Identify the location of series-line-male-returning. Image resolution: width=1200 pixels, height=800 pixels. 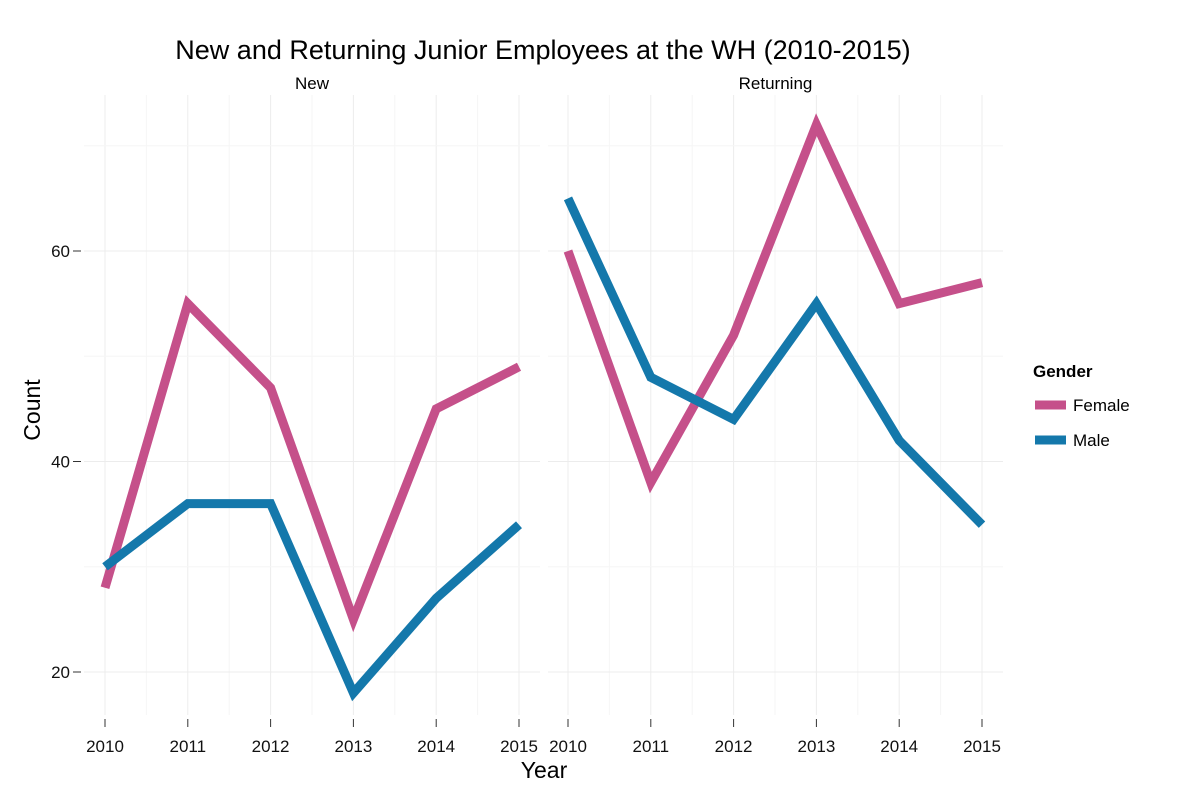
(774, 362).